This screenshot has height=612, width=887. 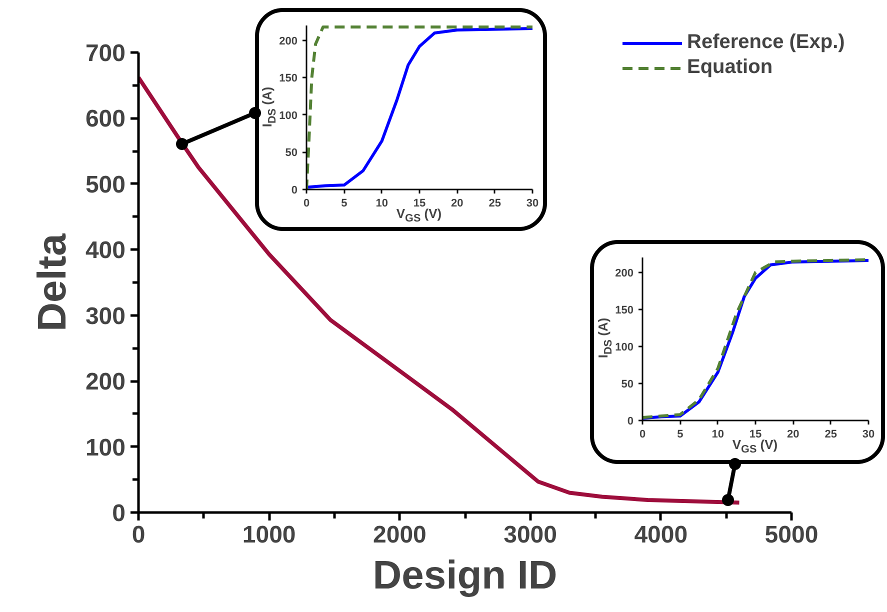 I want to click on y-tick-label: 600, so click(x=105, y=119).